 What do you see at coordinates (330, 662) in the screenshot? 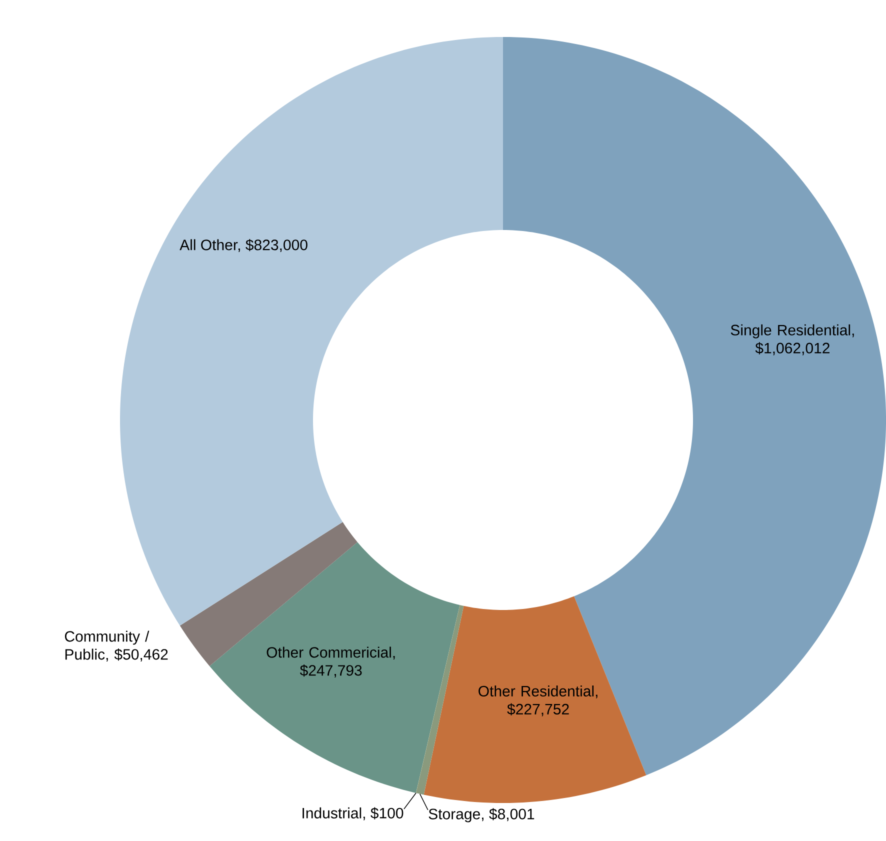
I see `data-label: Other Commericial, $247,793` at bounding box center [330, 662].